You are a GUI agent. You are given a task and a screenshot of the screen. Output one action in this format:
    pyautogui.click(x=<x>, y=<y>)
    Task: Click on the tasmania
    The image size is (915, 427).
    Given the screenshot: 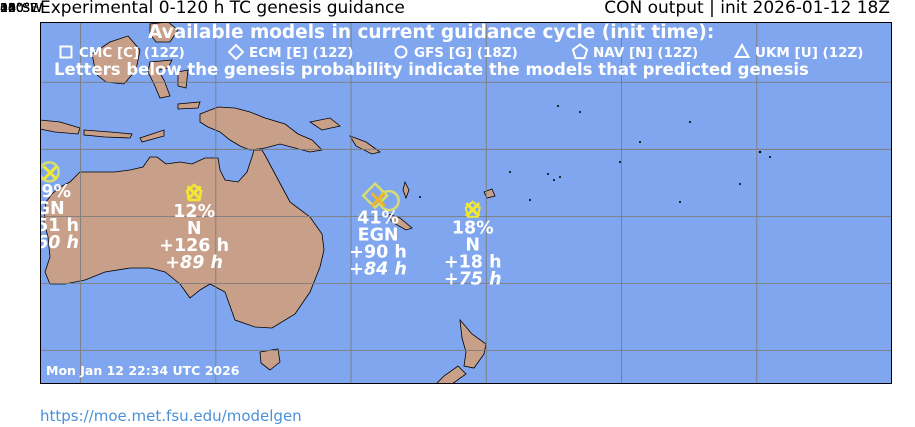 What is the action you would take?
    pyautogui.click(x=270, y=359)
    